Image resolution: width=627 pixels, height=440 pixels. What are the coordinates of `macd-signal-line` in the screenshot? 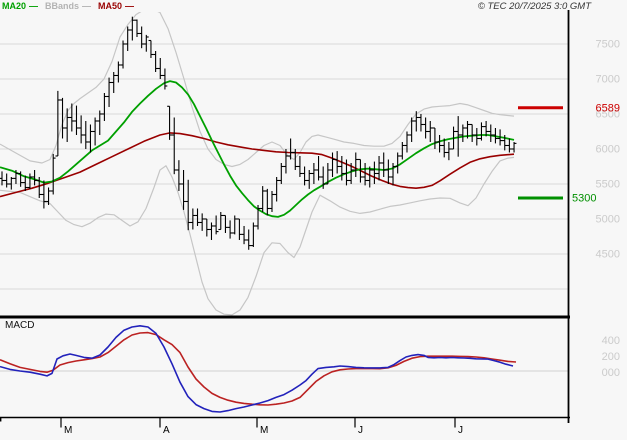 It's located at (258, 368).